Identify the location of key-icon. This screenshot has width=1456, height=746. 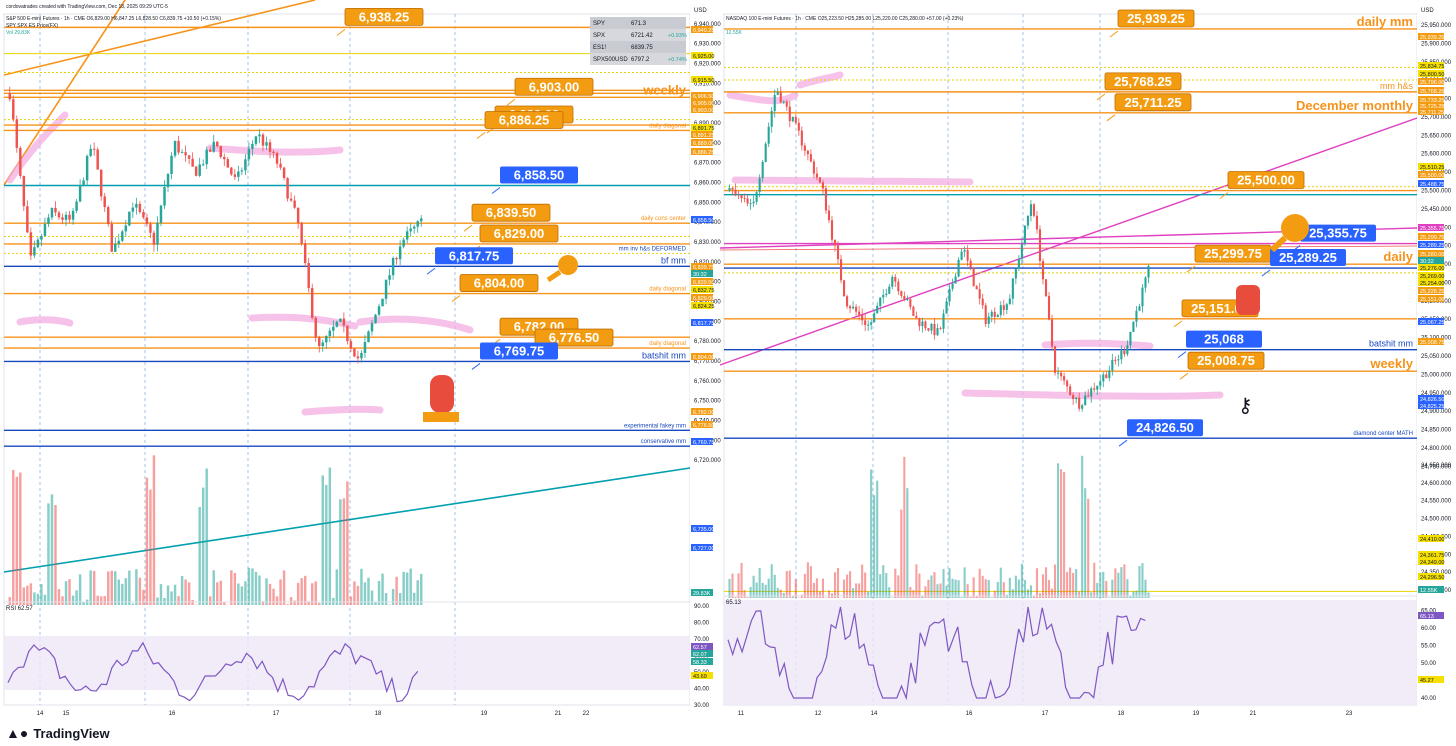
(568, 265).